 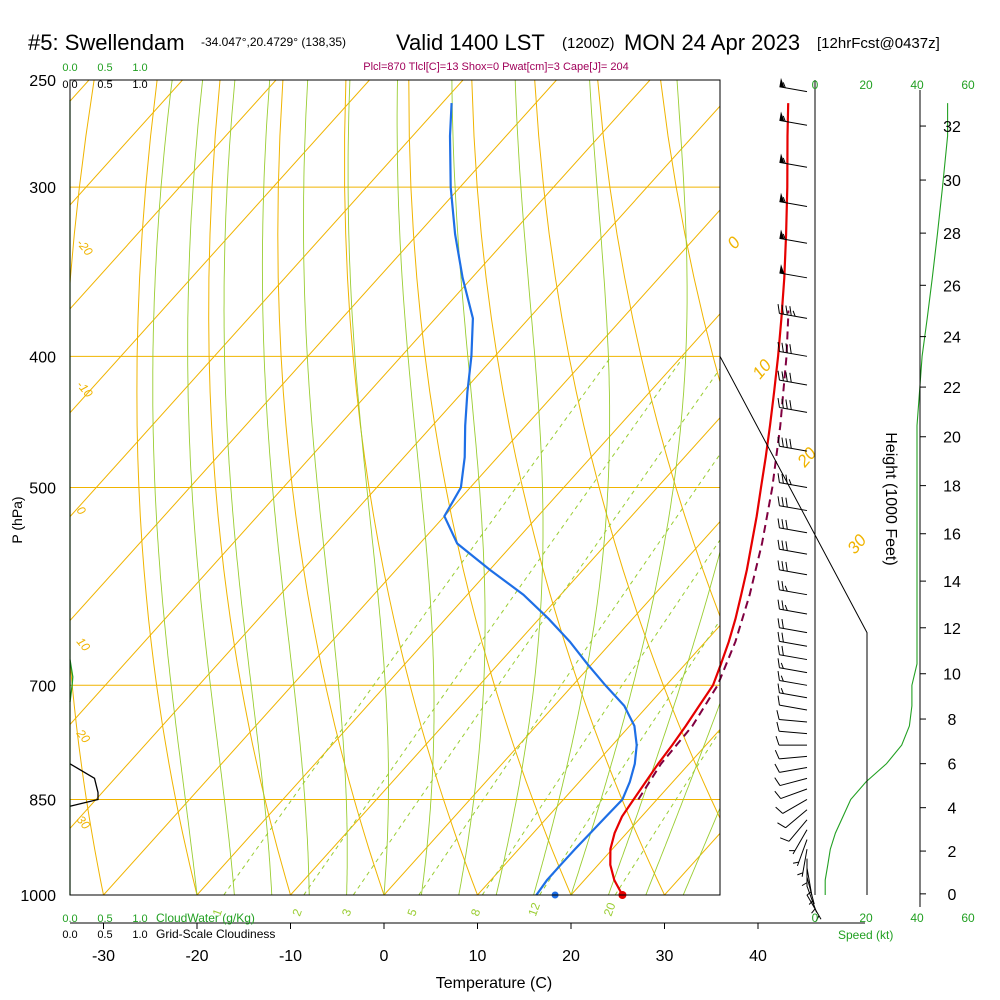 I want to click on speed-axis-title: Speed (kt), so click(x=865, y=935).